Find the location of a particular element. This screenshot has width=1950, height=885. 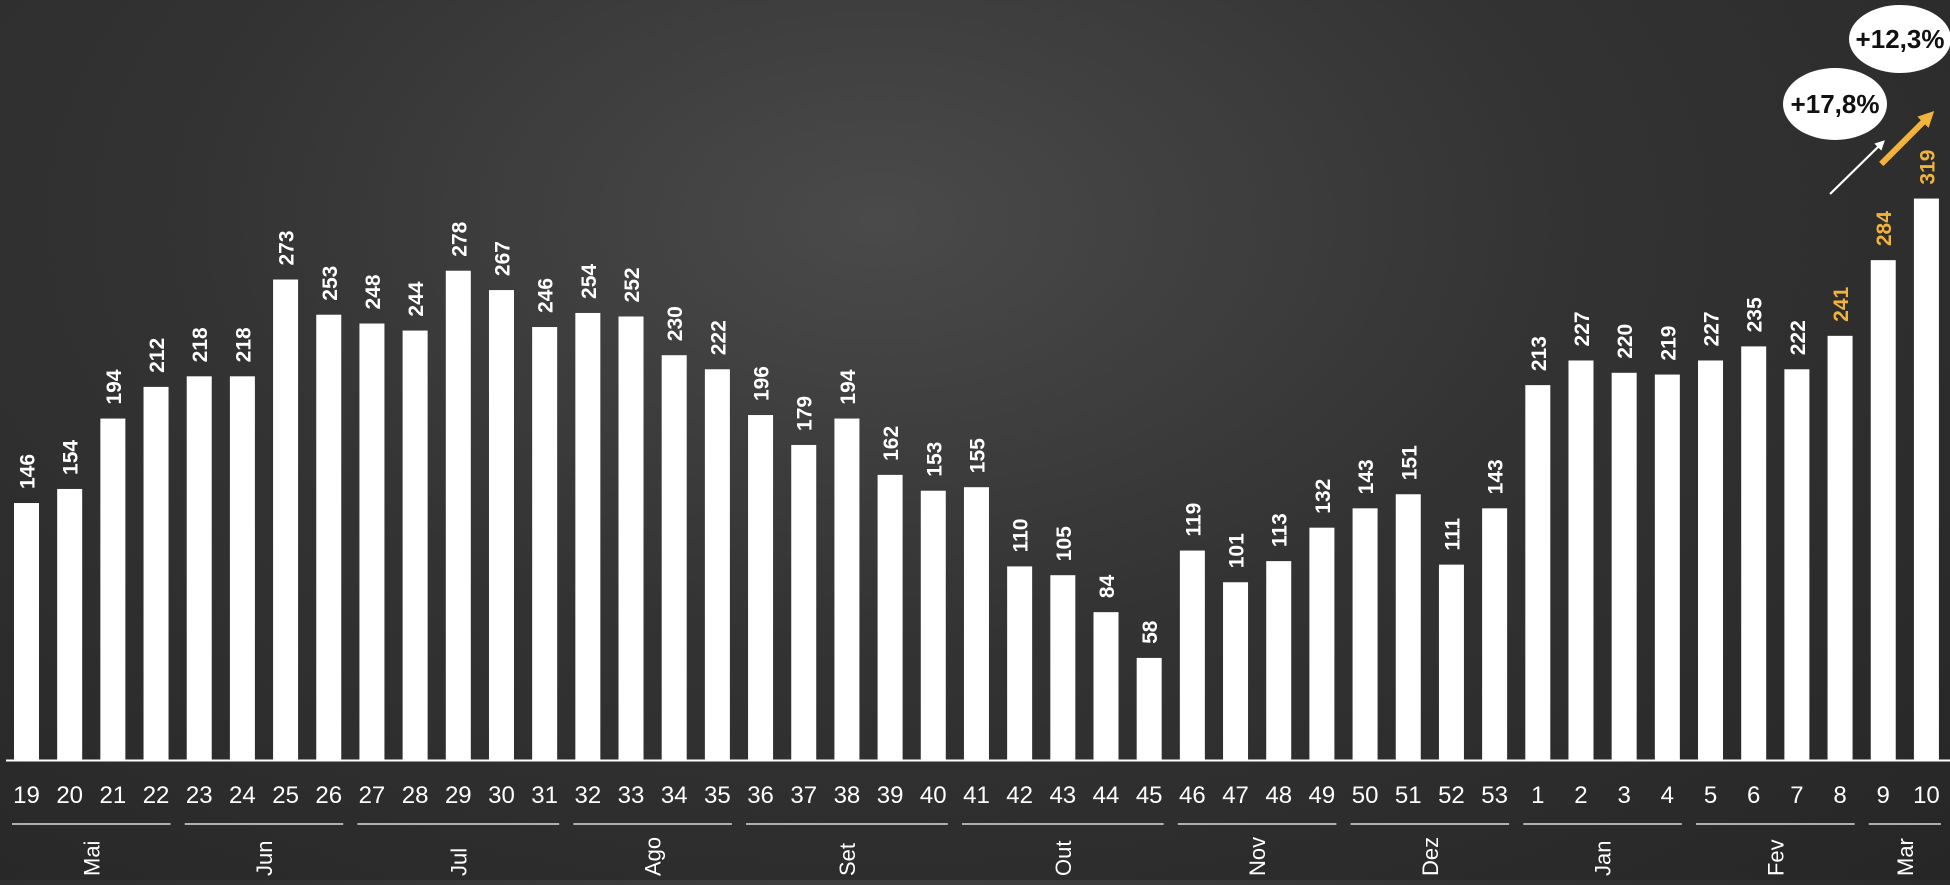

month-label-Fev: Fev is located at coordinates (1775, 857).